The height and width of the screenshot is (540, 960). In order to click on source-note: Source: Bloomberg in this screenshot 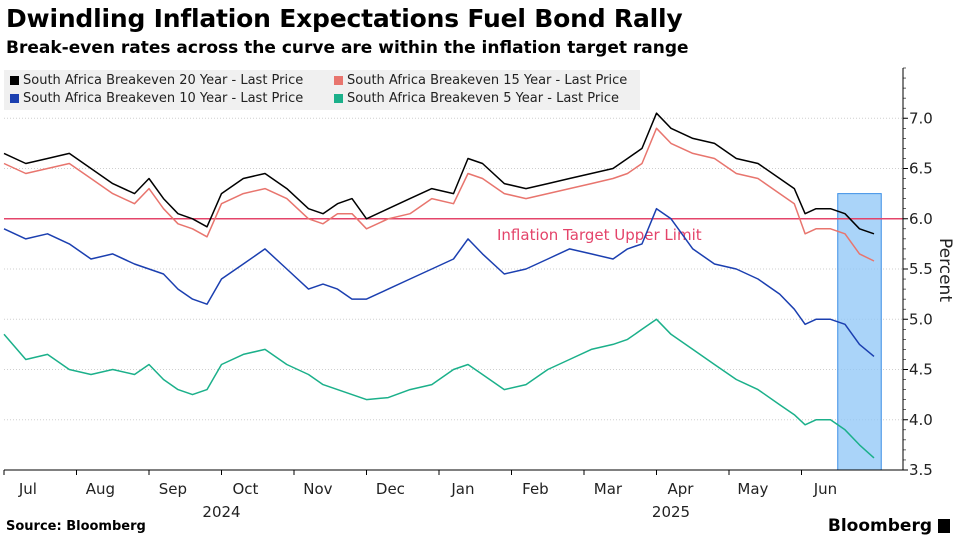, I will do `click(76, 526)`.